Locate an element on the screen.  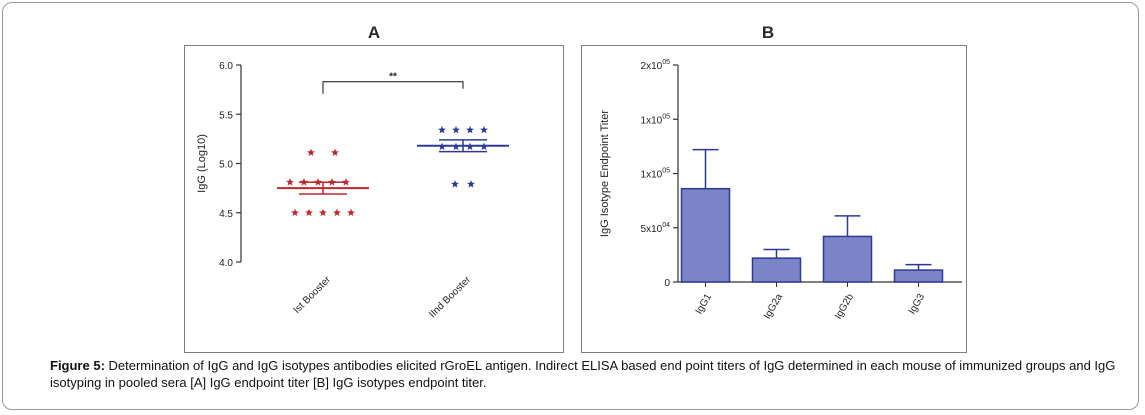
x-category-label-IgG2a: IgG2a is located at coordinates (773, 306).